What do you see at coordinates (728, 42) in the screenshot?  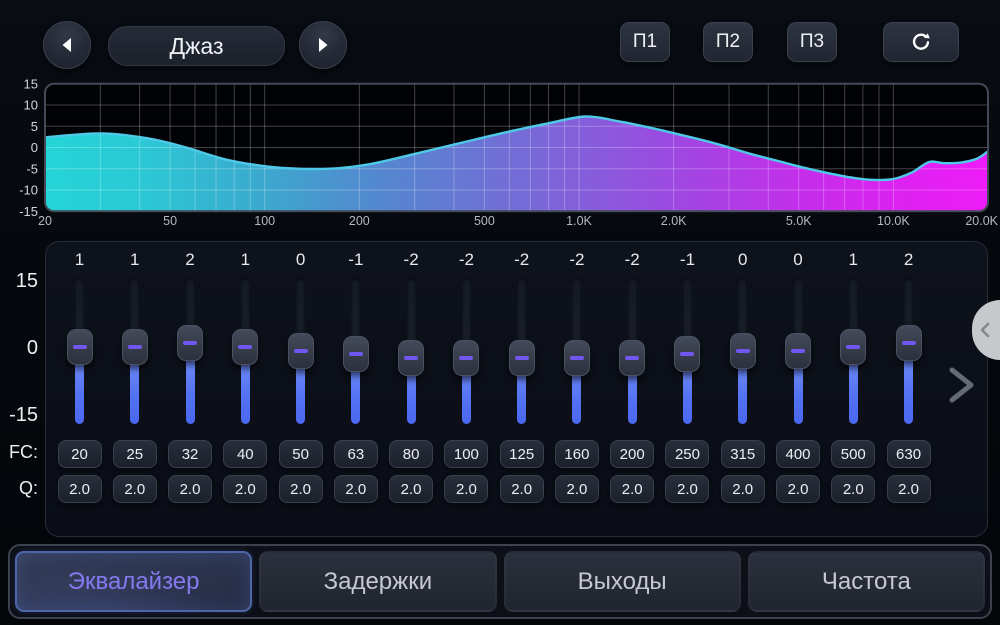 I see `memory-button-2: П2` at bounding box center [728, 42].